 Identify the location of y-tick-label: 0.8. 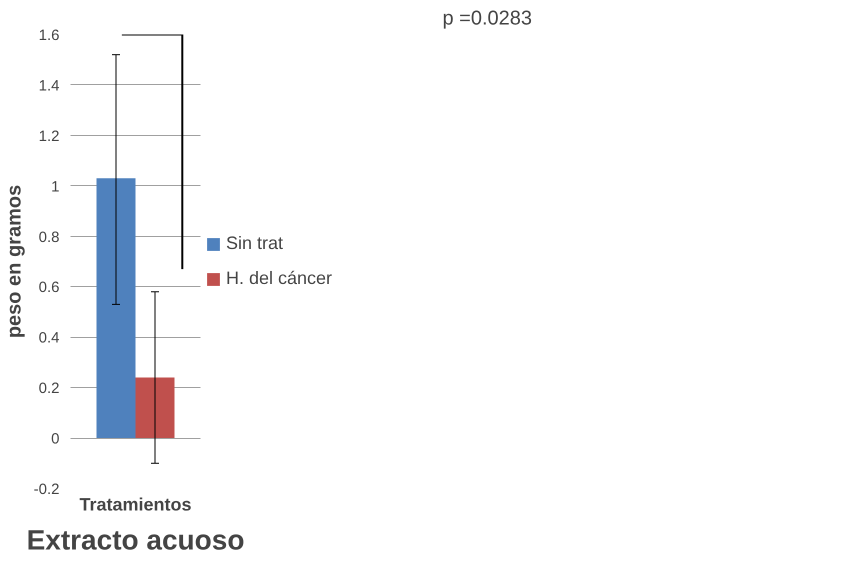
(49, 237).